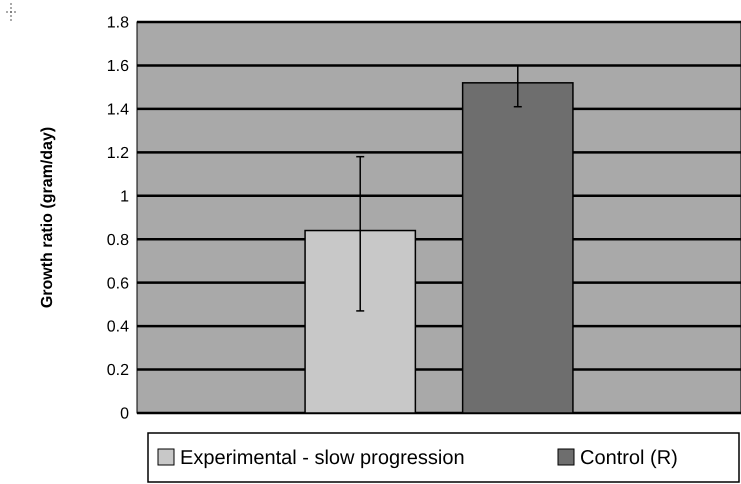 This screenshot has height=484, width=741. I want to click on legend-label: Experimental - slow progression, so click(322, 458).